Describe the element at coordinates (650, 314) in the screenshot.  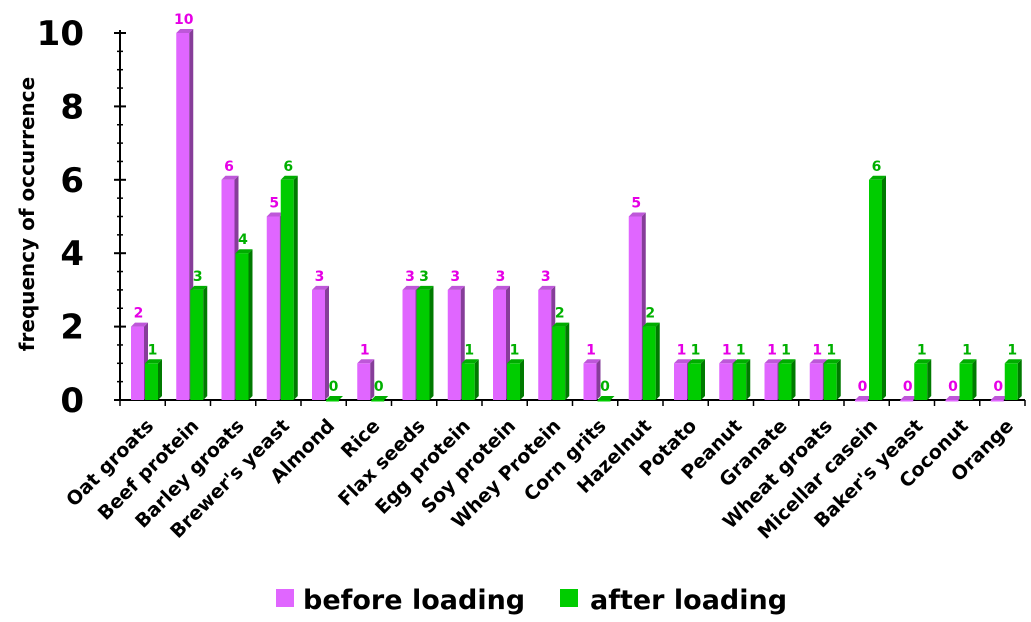
I see `data-label: 2` at that location.